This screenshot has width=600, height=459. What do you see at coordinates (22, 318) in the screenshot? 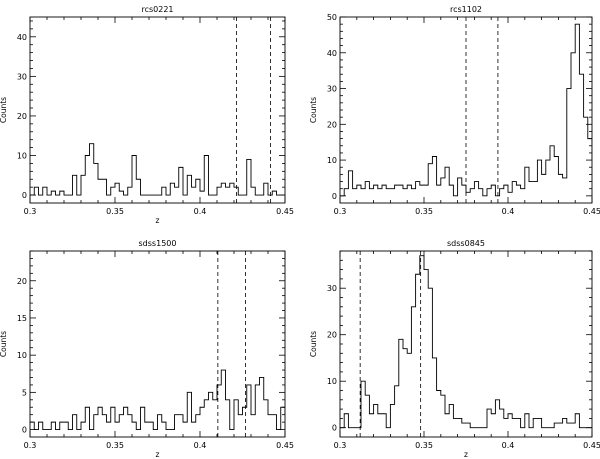
I see `y-tick-label: 15` at bounding box center [22, 318].